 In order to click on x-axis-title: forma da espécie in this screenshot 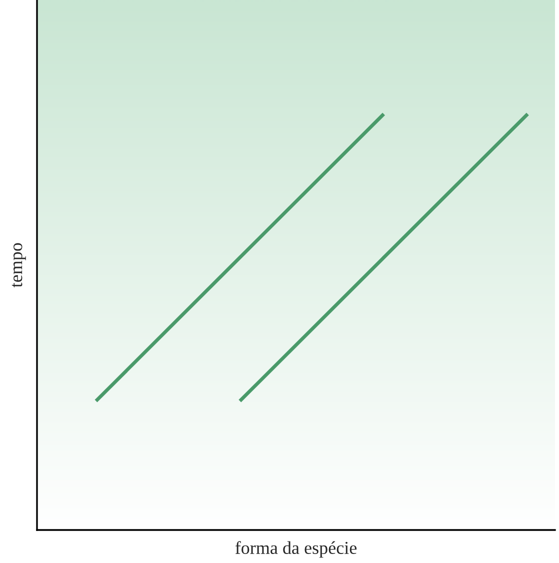, I will do `click(296, 549)`.